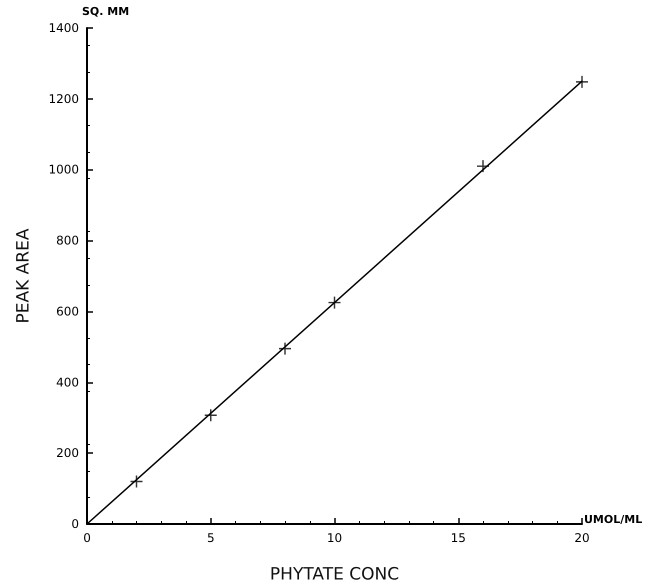 This screenshot has height=588, width=656. I want to click on text: SQ. MM, so click(106, 11).